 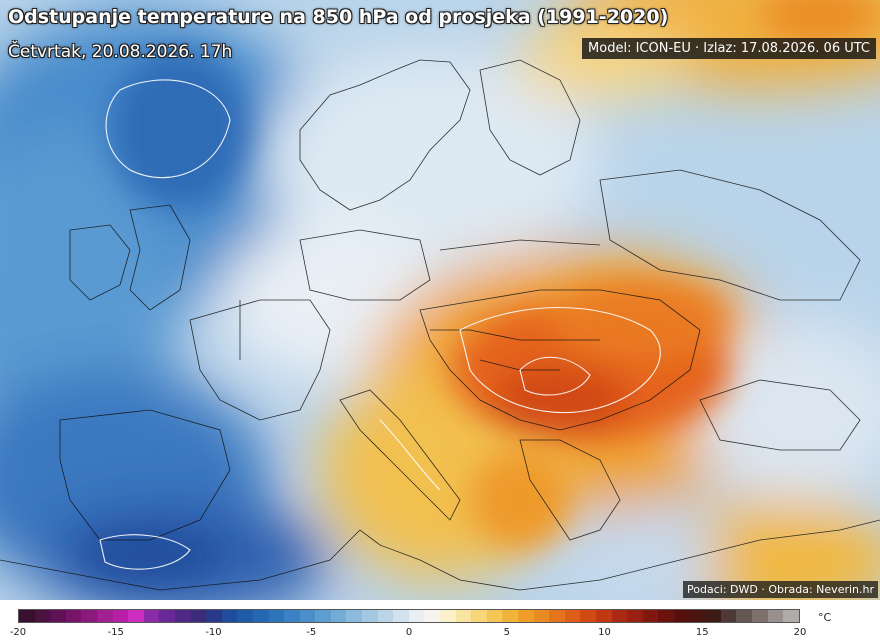 I want to click on colorbar-tick-label: -10, so click(x=213, y=632).